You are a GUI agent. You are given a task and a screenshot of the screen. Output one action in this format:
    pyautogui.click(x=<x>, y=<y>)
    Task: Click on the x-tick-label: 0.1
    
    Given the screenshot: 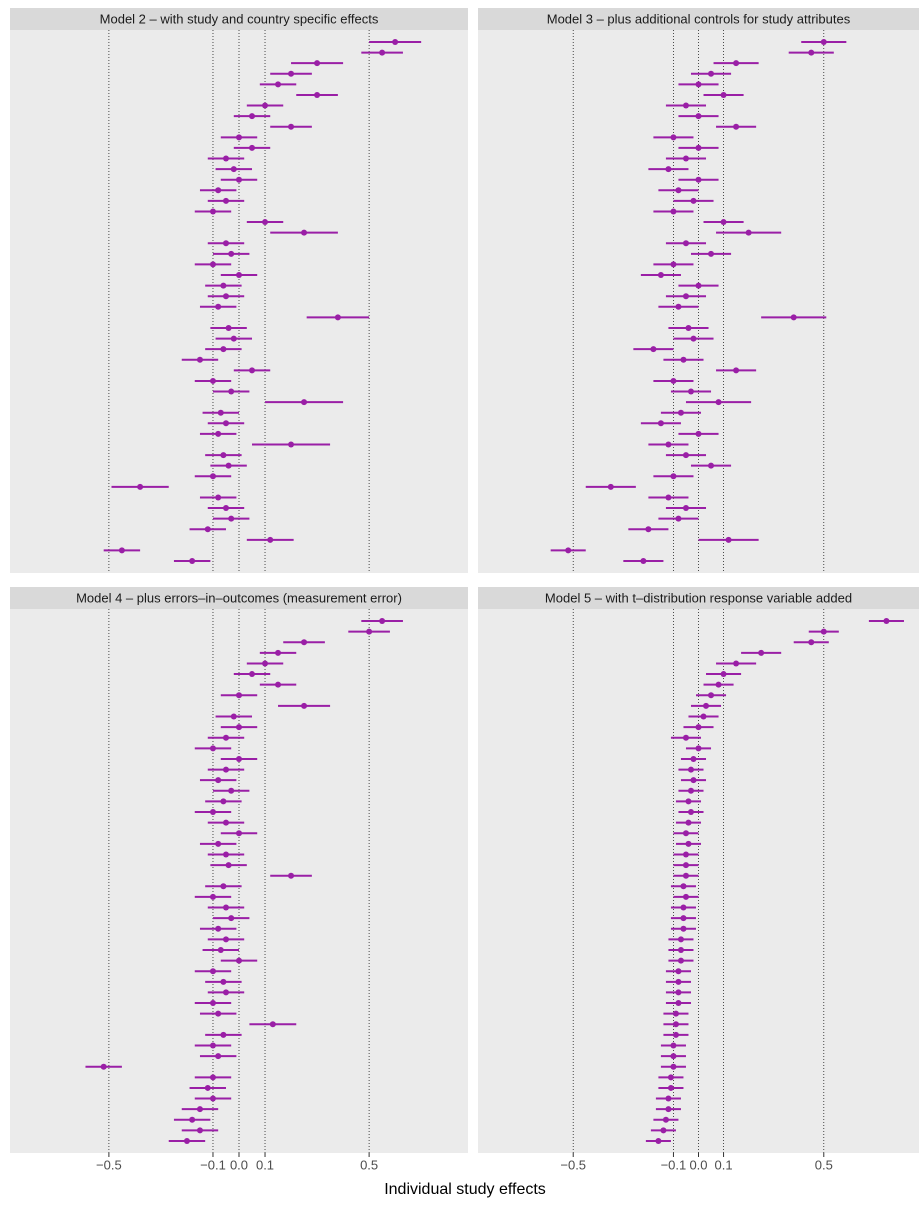 What is the action you would take?
    pyautogui.click(x=724, y=1164)
    